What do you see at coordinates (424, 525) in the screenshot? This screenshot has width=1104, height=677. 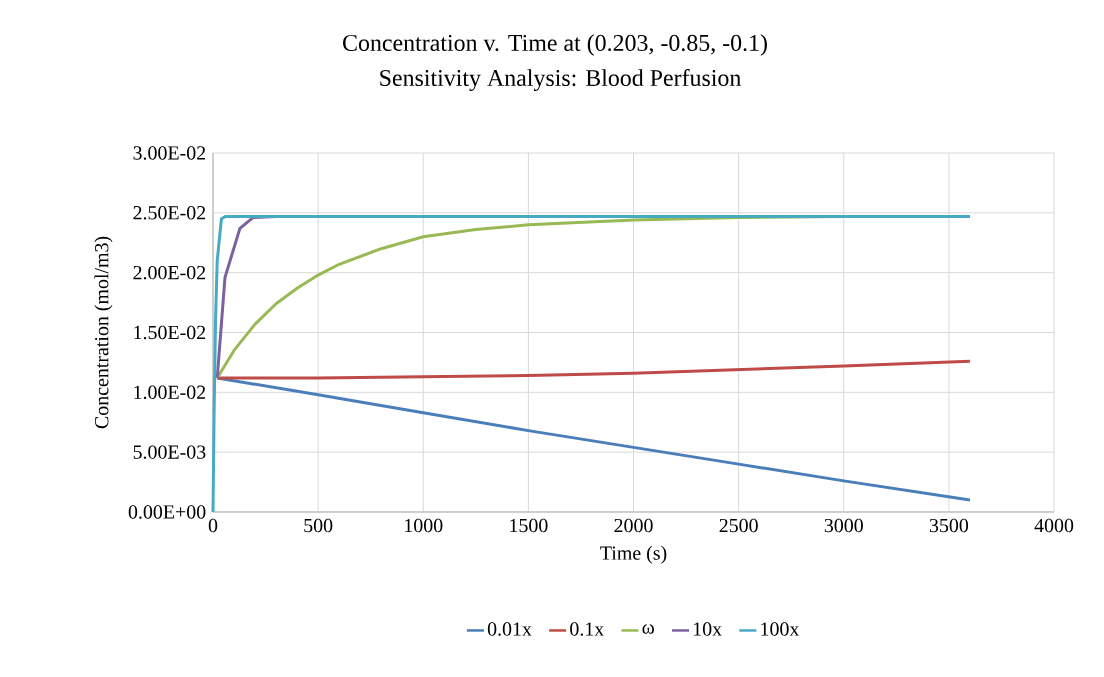 I see `x-tick-label: 1000` at bounding box center [424, 525].